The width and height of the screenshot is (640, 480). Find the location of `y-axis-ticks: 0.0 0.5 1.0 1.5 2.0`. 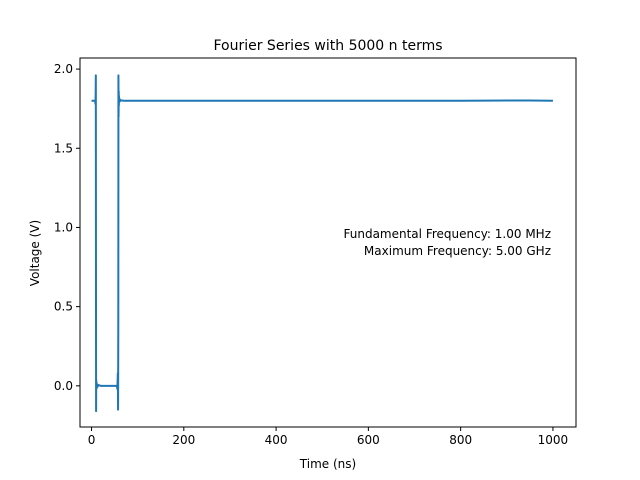

y-axis-ticks: 0.0 0.5 1.0 1.5 2.0 is located at coordinates (67, 227).